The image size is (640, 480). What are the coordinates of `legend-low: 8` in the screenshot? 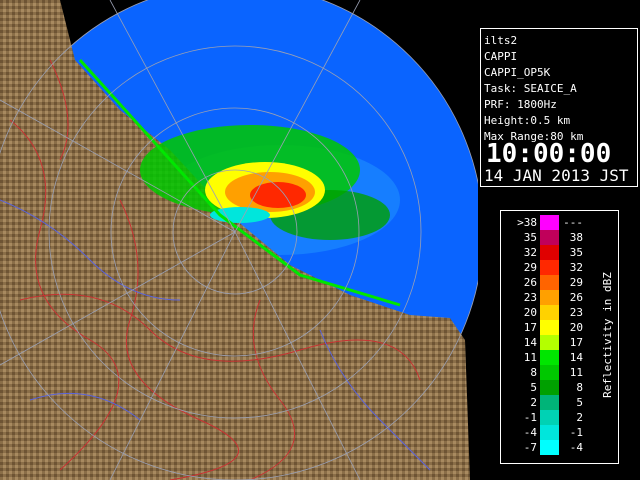 It's located at (533, 372).